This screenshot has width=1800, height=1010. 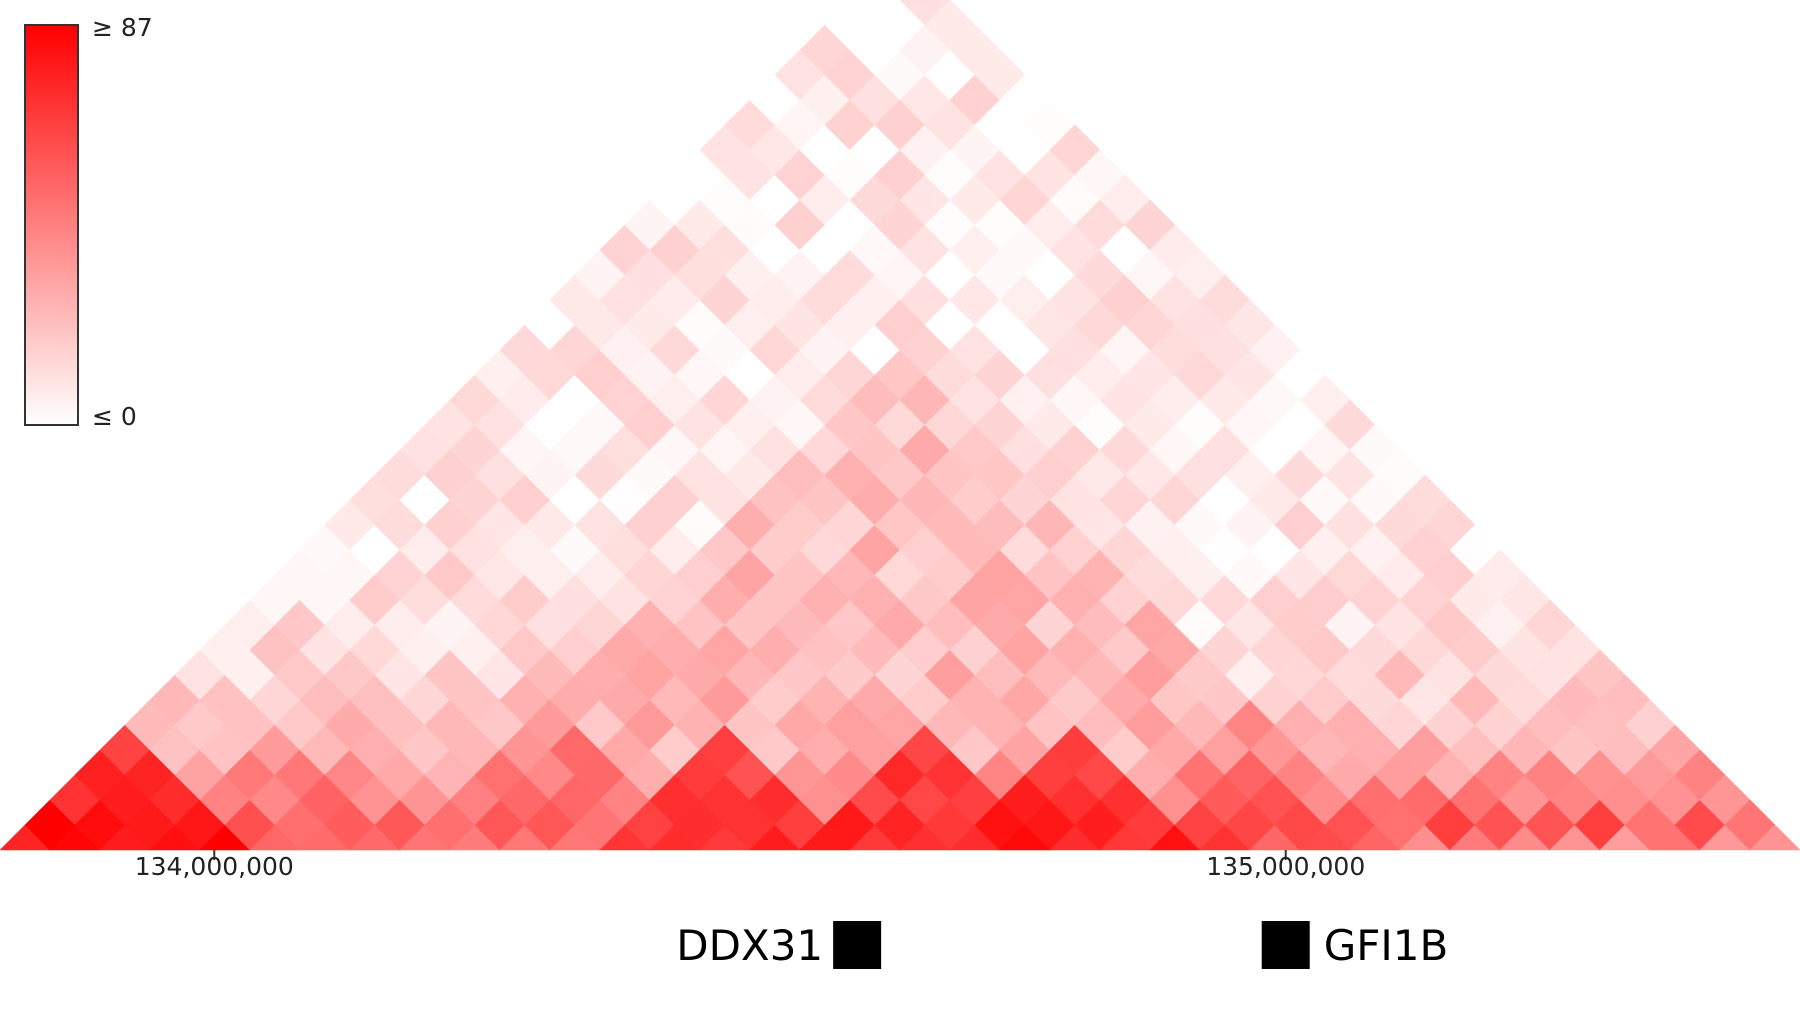 What do you see at coordinates (214, 866) in the screenshot?
I see `x-tick-label: 134,000,000` at bounding box center [214, 866].